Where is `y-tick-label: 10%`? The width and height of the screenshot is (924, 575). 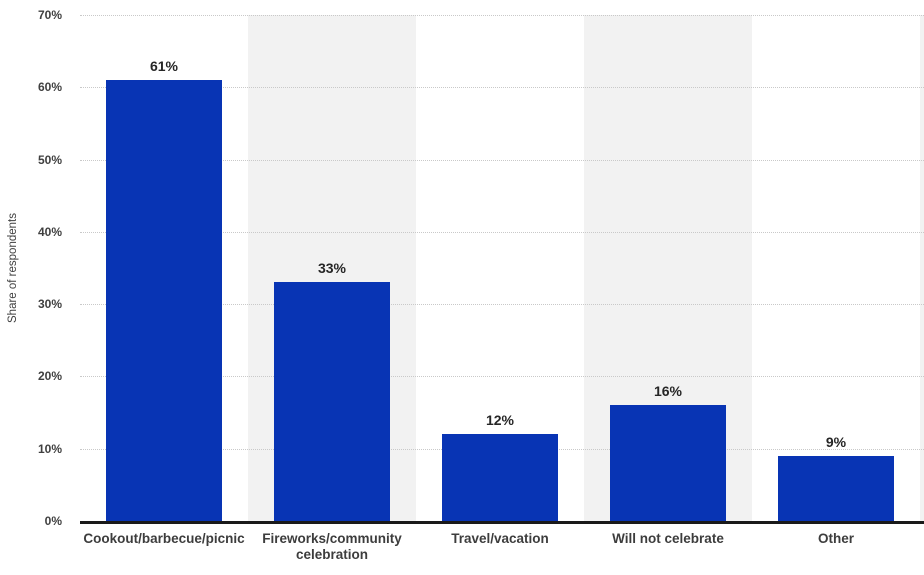 y-tick-label: 10% is located at coordinates (49, 448).